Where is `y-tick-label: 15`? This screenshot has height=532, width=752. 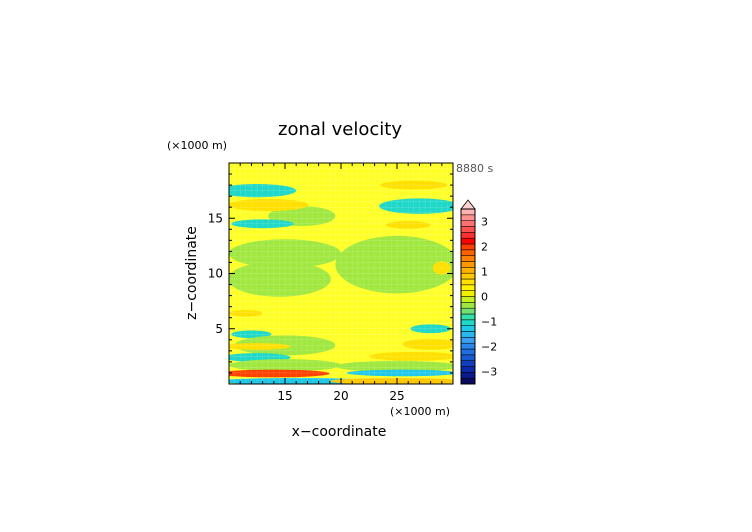
y-tick-label: 15 is located at coordinates (215, 218).